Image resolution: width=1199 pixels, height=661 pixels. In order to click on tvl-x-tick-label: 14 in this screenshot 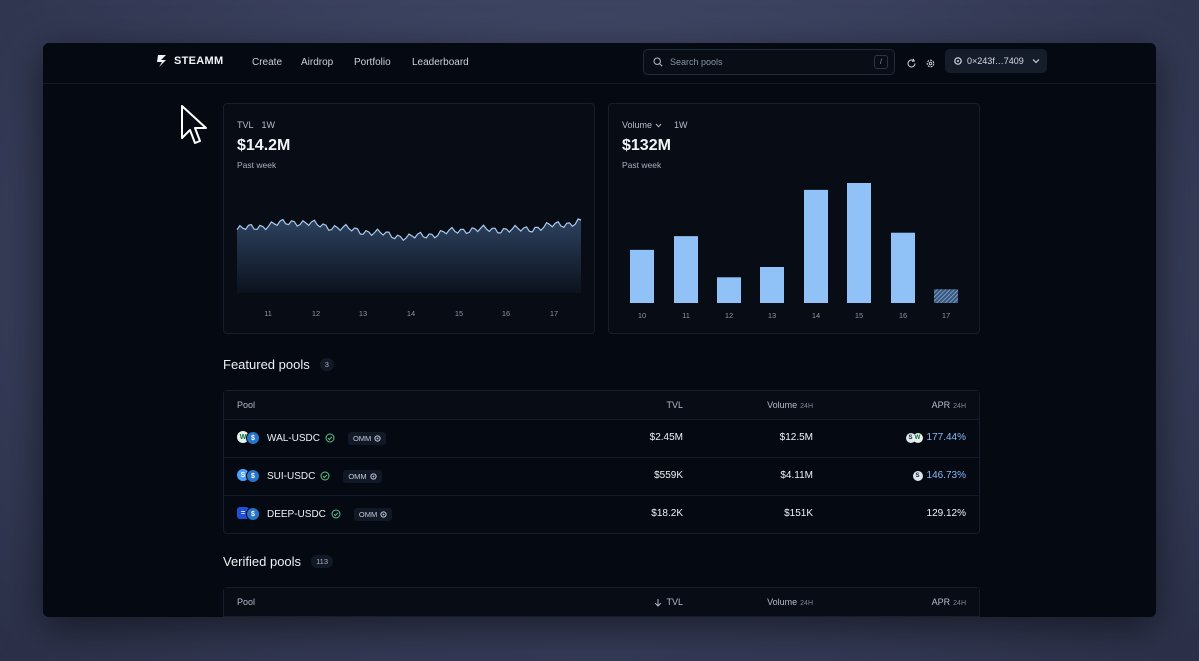, I will do `click(411, 313)`.